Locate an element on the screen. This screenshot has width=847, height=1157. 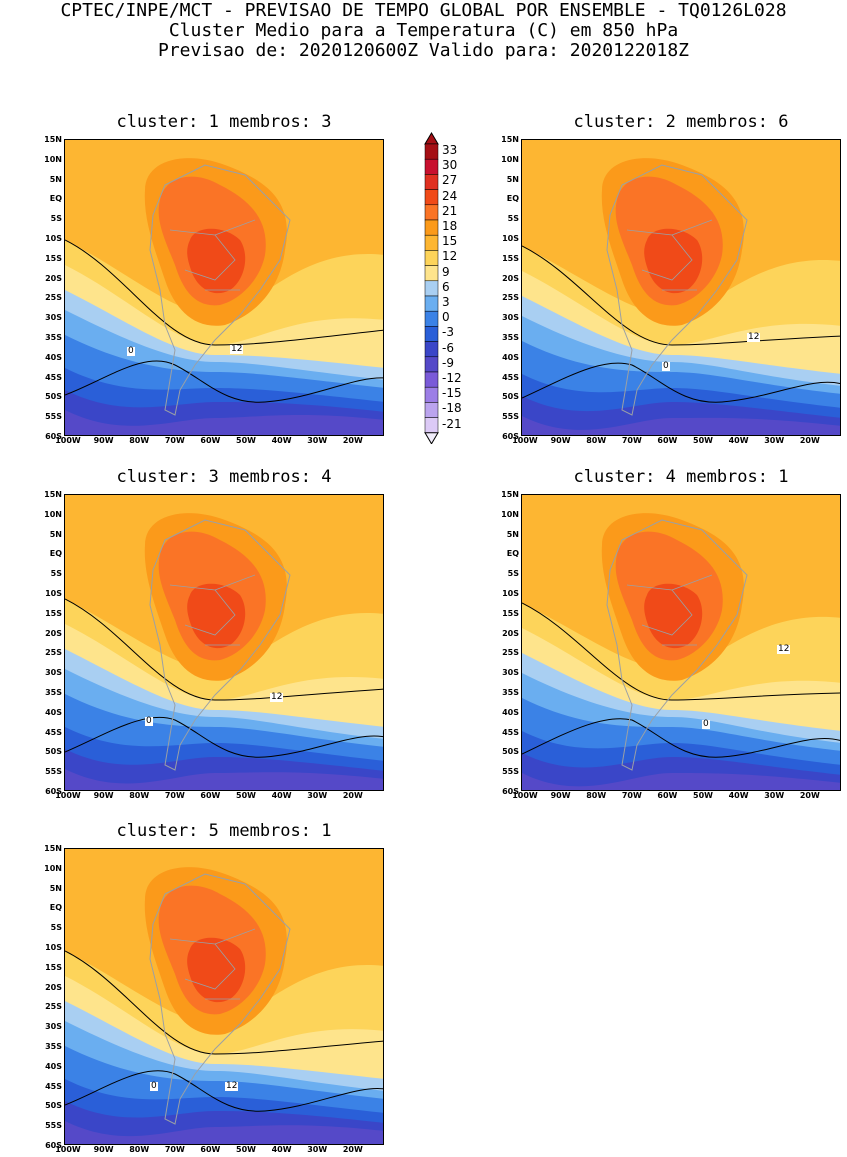
colorbar-label: 3 is located at coordinates (446, 302).